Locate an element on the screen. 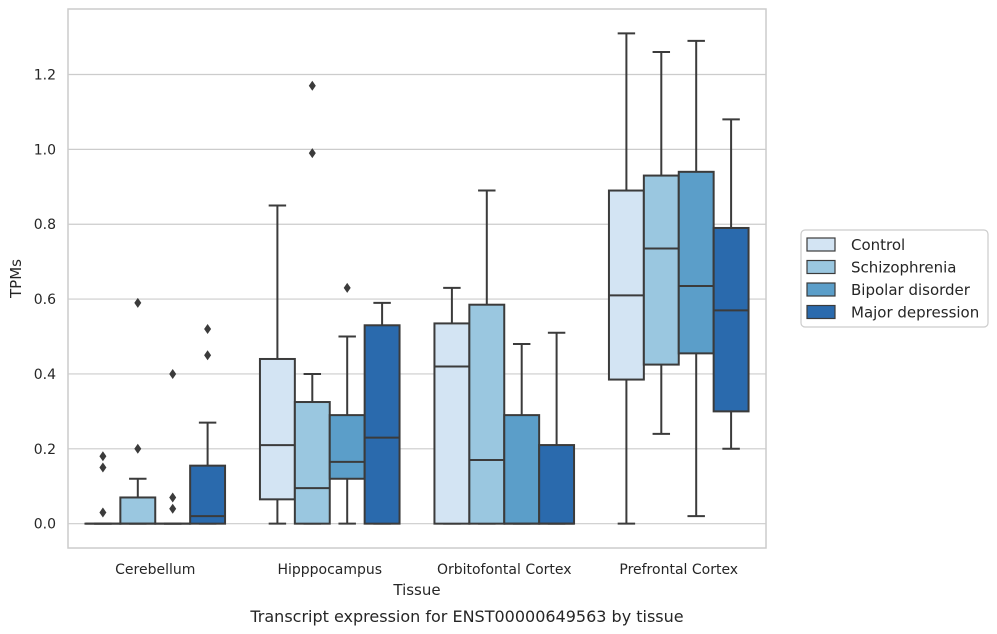 The width and height of the screenshot is (997, 634). x-axis-label: Tissue is located at coordinates (416, 590).